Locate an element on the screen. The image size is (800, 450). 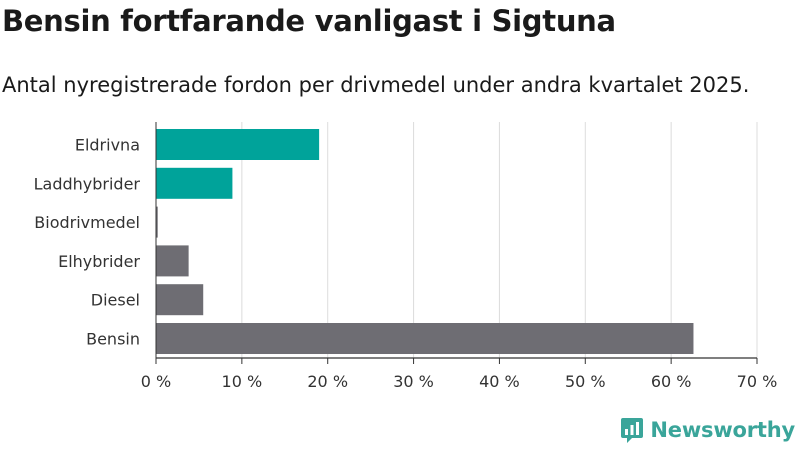
x-tick-label: 10 % is located at coordinates (242, 381).